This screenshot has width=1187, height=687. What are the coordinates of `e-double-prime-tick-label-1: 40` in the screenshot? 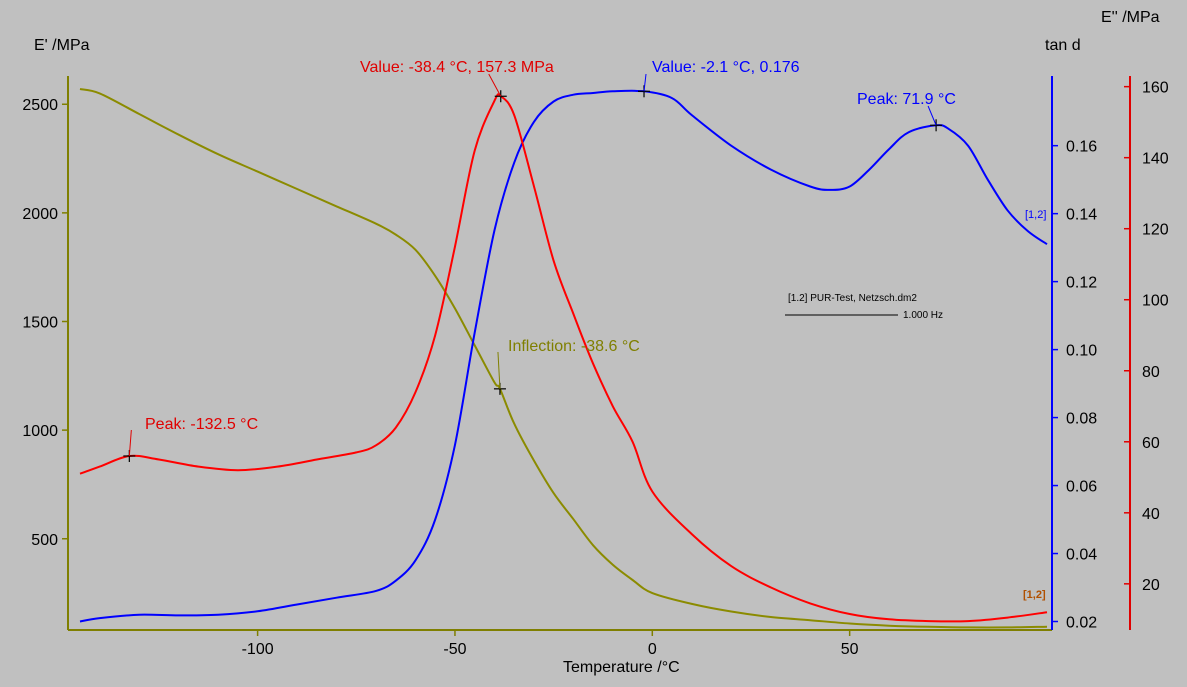 It's located at (1151, 514).